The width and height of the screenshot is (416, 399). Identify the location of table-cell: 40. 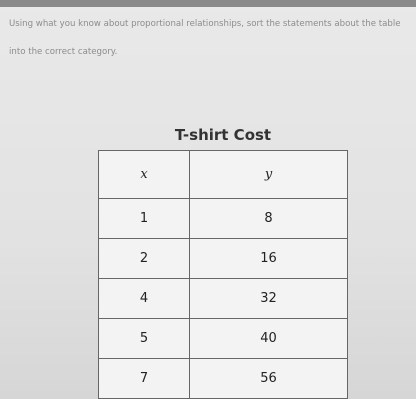
(268, 338).